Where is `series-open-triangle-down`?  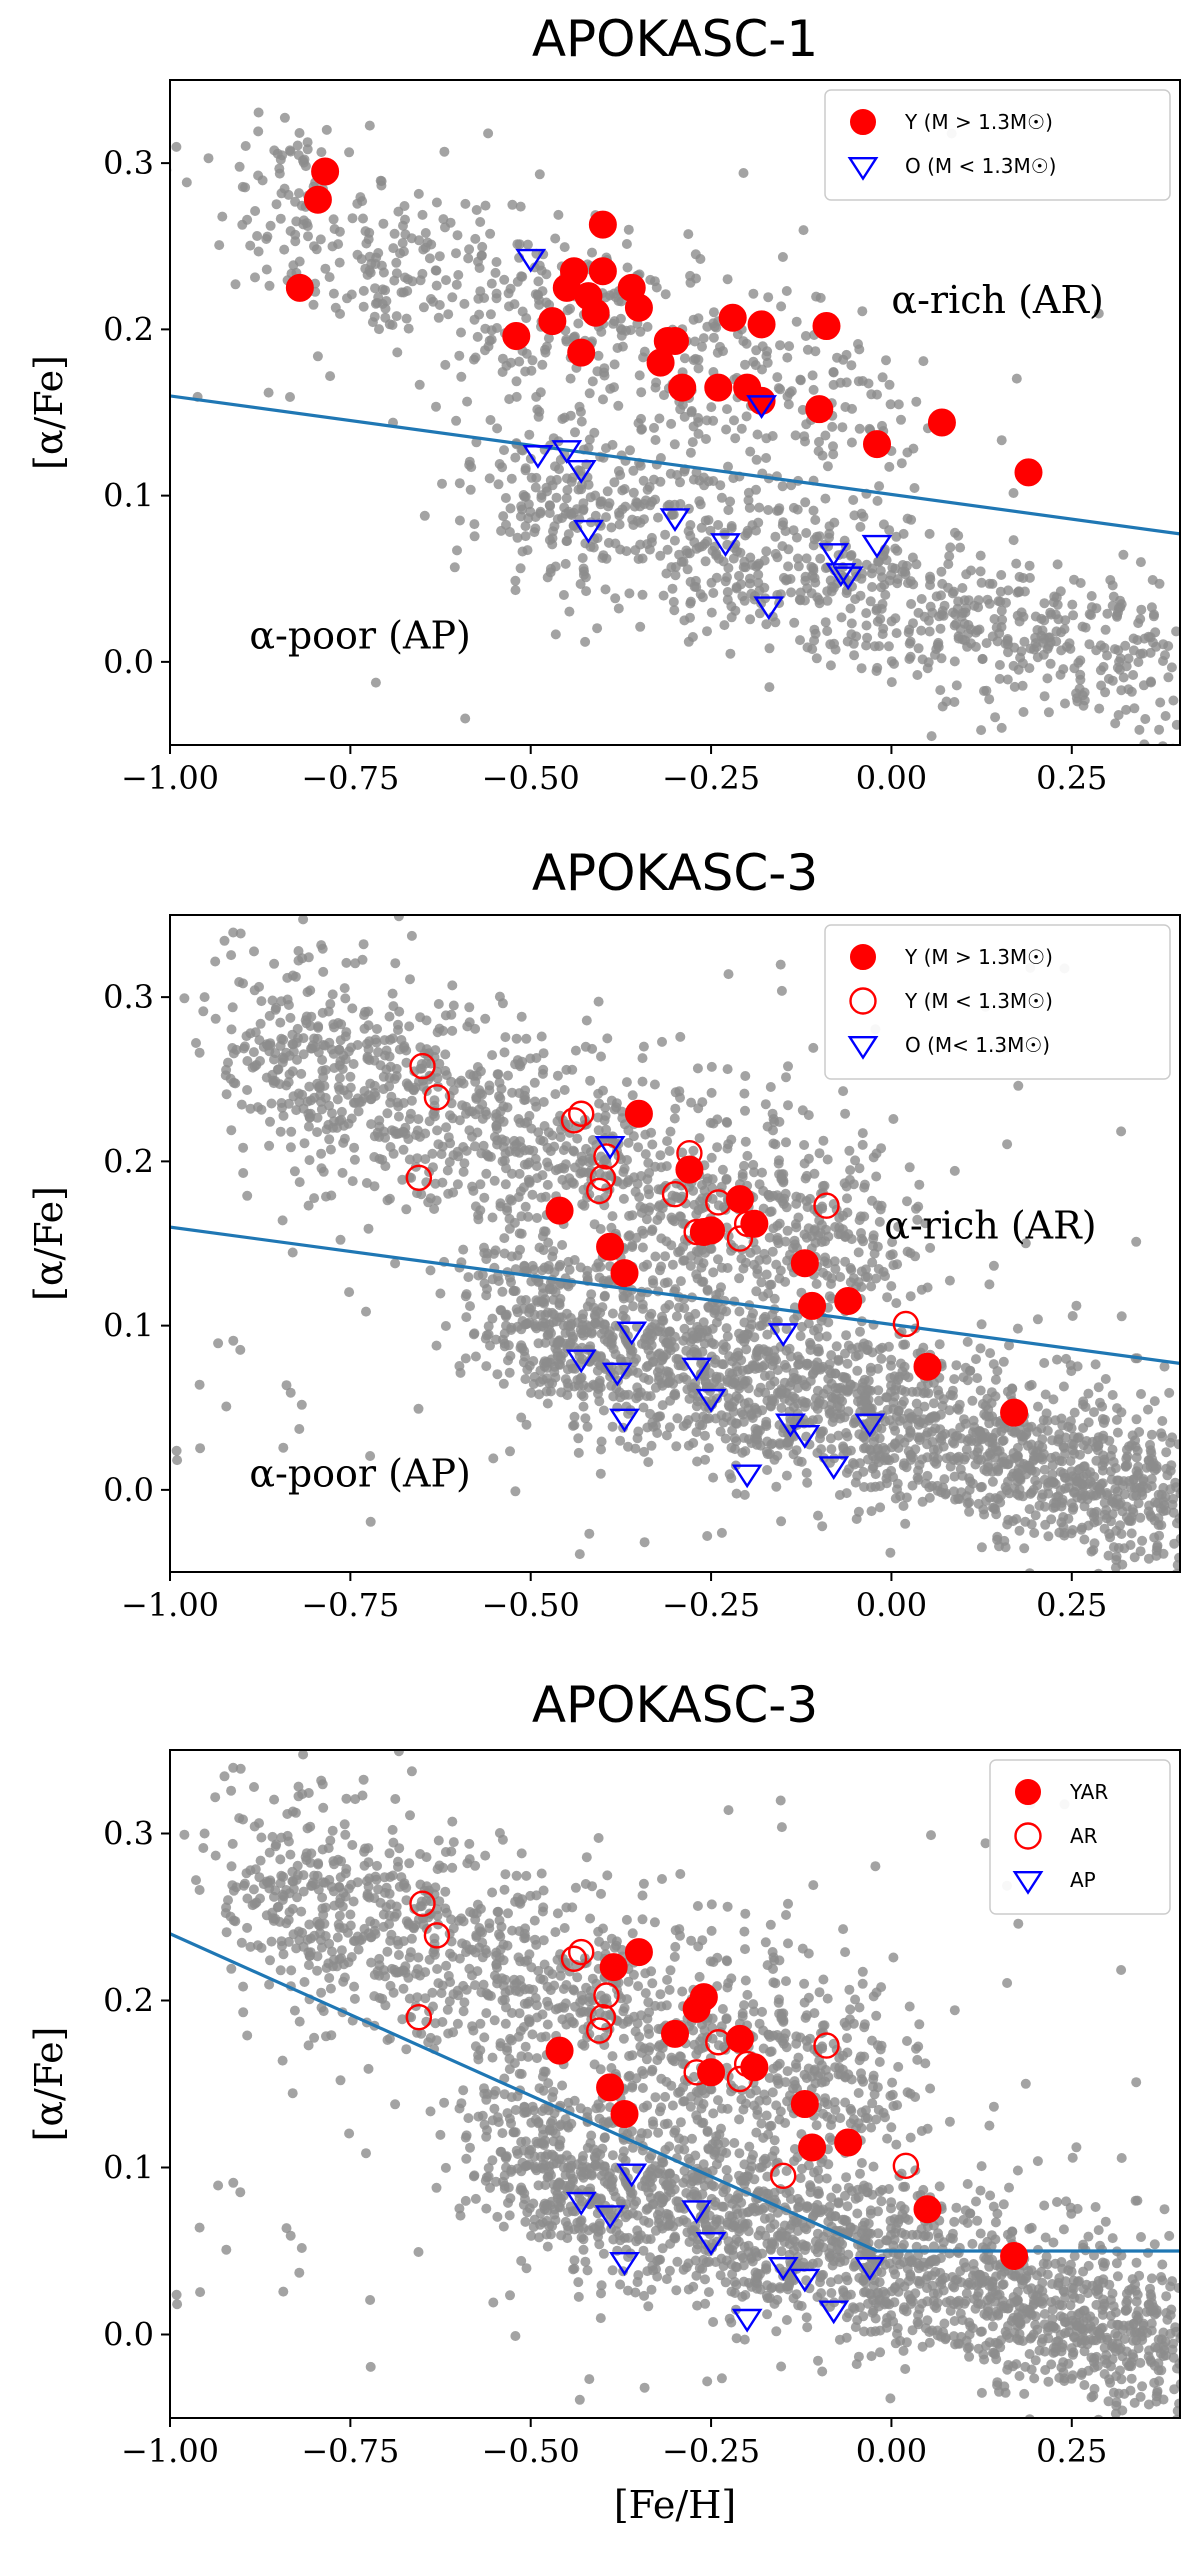 series-open-triangle-down is located at coordinates (725, 1312).